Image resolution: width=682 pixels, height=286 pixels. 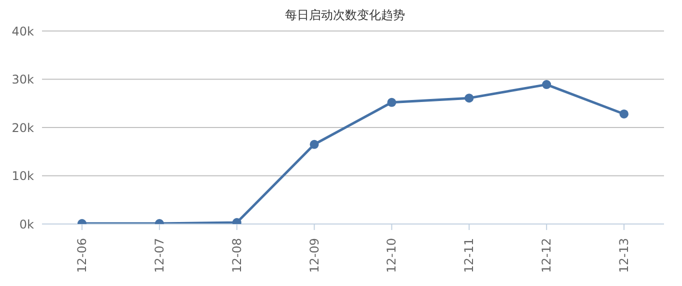 What do you see at coordinates (23, 127) in the screenshot?
I see `y-tick-label: 20k` at bounding box center [23, 127].